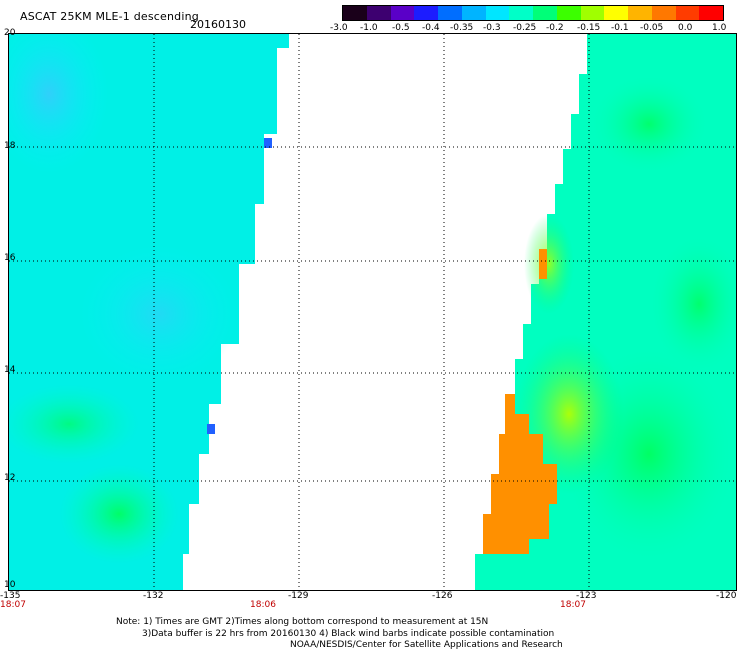 The width and height of the screenshot is (740, 651). Describe the element at coordinates (586, 596) in the screenshot. I see `lon-label: -123` at that location.